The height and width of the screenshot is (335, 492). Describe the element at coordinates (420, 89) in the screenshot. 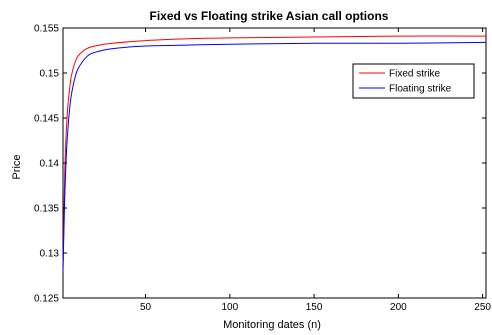

I see `legend-label: Floating strike` at that location.